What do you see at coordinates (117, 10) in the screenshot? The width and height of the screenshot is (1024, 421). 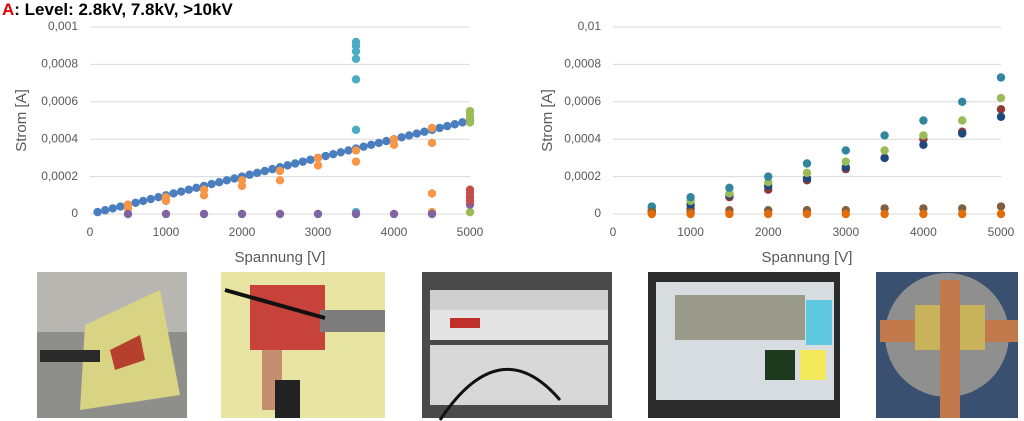 I see `header: A: Level: 2.8kV, 7.8kV, >10kV` at bounding box center [117, 10].